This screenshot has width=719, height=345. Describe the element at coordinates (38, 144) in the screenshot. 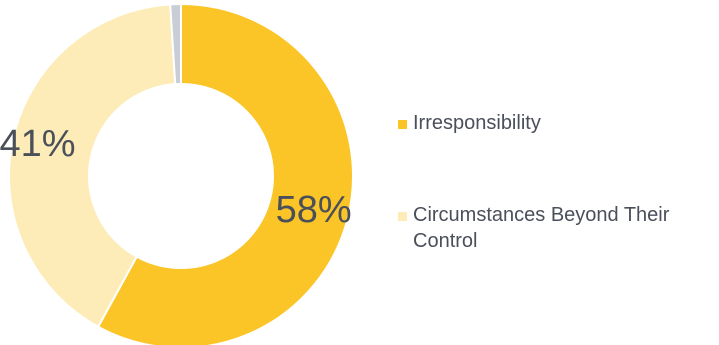

I see `slice-value-label-1: 41%` at that location.